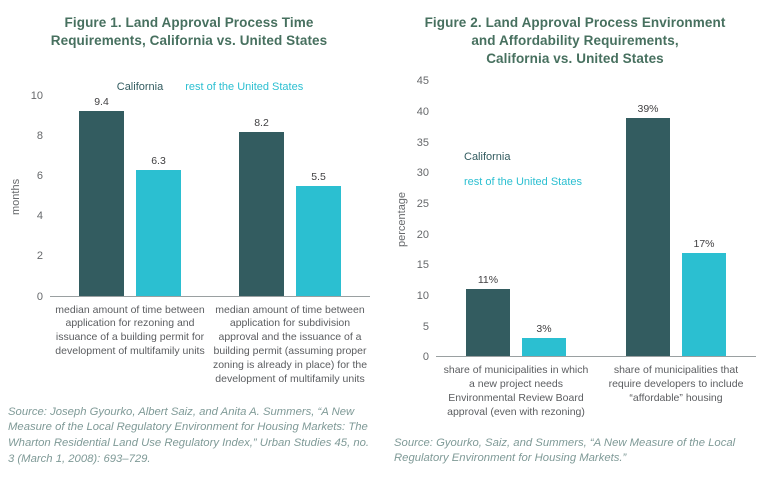  What do you see at coordinates (158, 160) in the screenshot?
I see `bar-value-label: 6.3` at bounding box center [158, 160].